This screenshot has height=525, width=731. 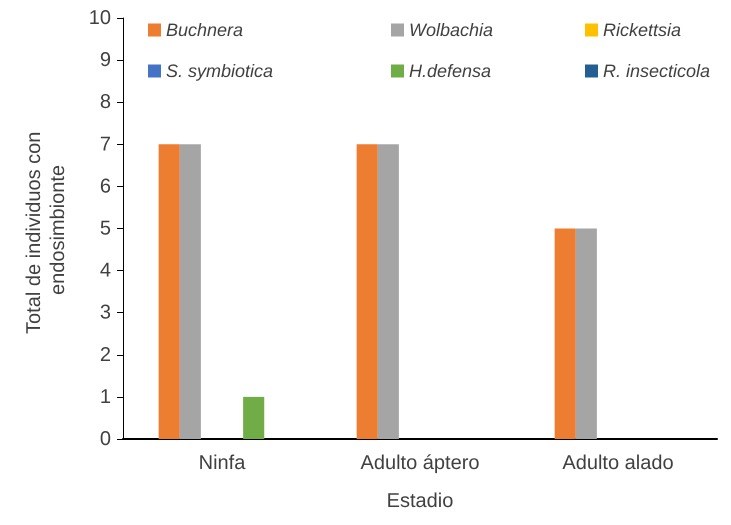 What do you see at coordinates (105, 271) in the screenshot?
I see `y-tick-label: 4` at bounding box center [105, 271].